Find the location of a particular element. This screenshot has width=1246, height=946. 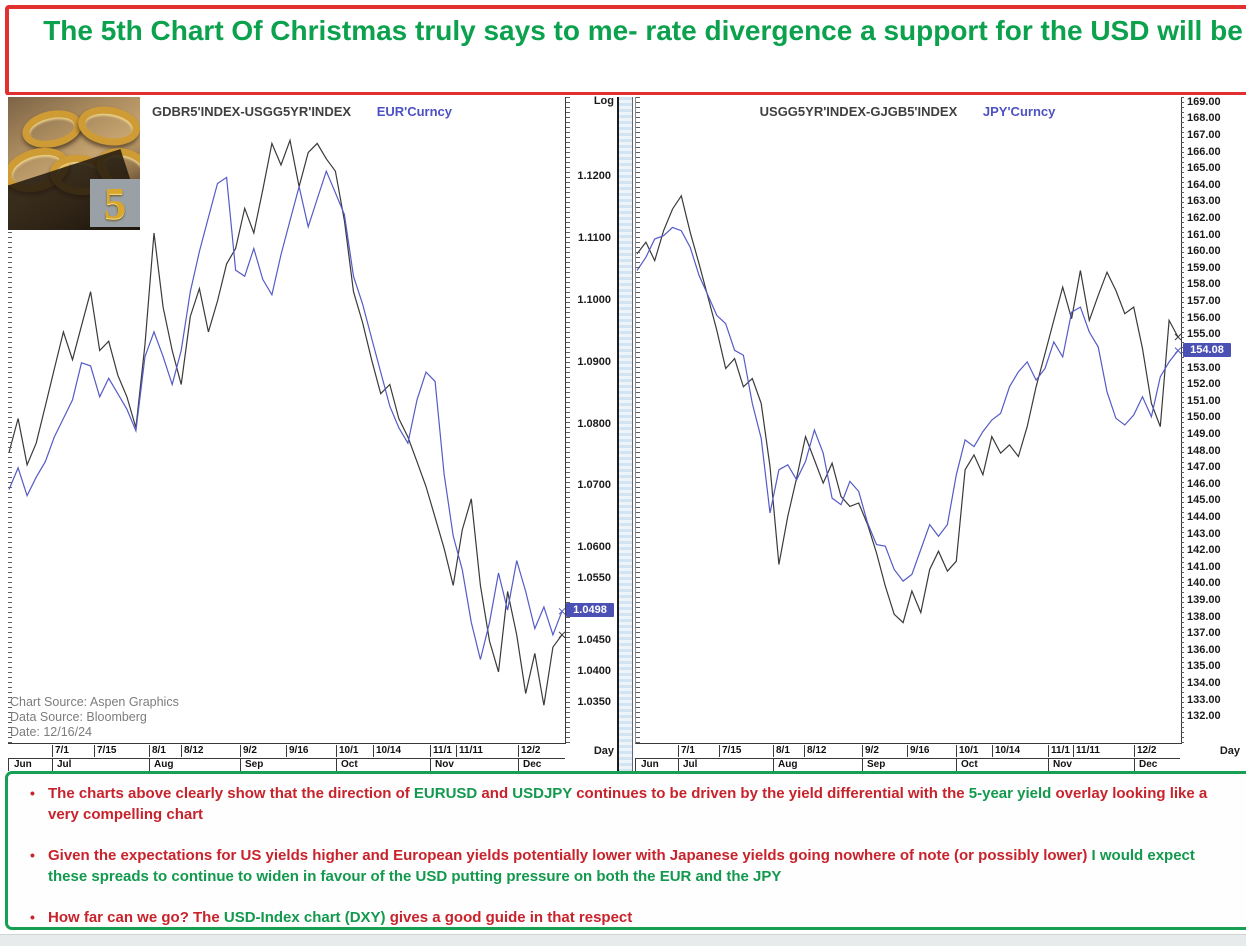

y-axis-tick-label: 138.00 is located at coordinates (1204, 617).